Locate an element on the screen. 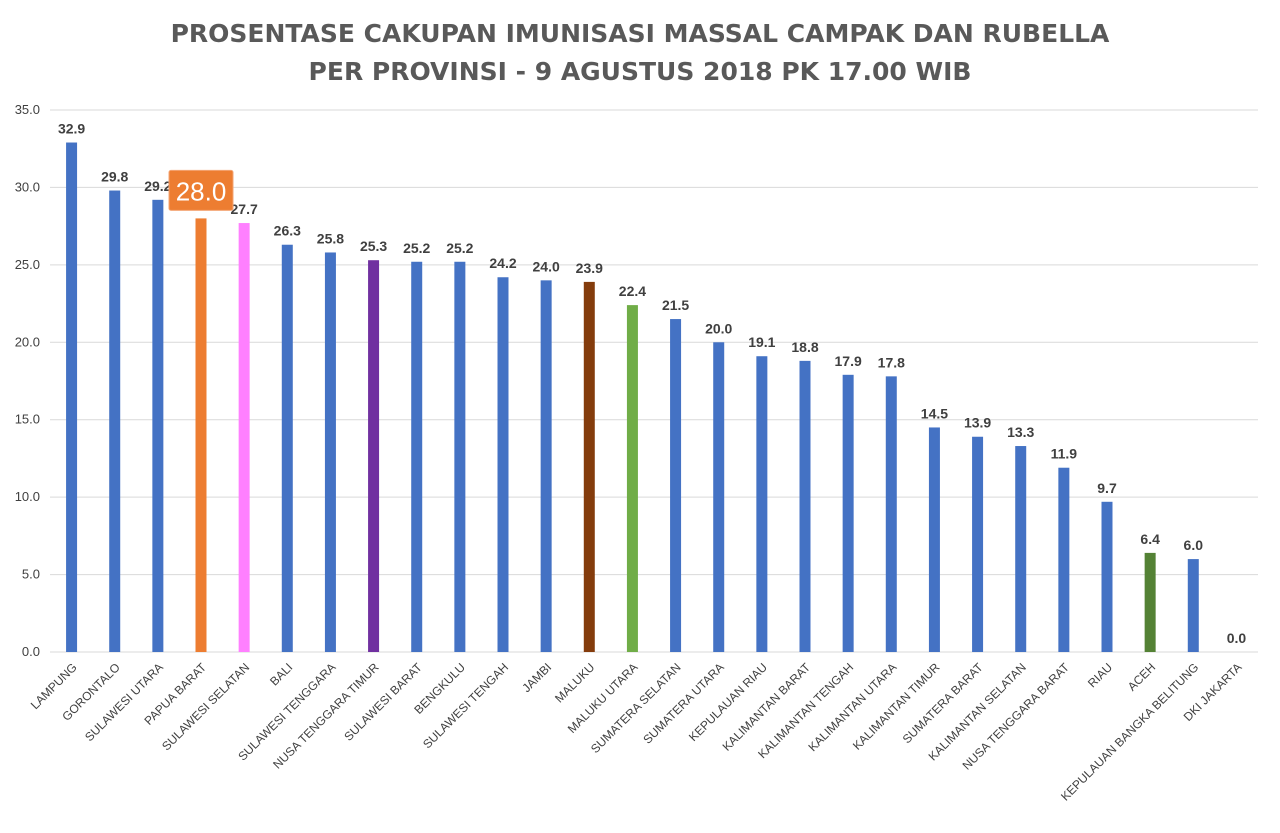 Image resolution: width=1280 pixels, height=833 pixels. x-tick-label: RIAU is located at coordinates (1100, 675).